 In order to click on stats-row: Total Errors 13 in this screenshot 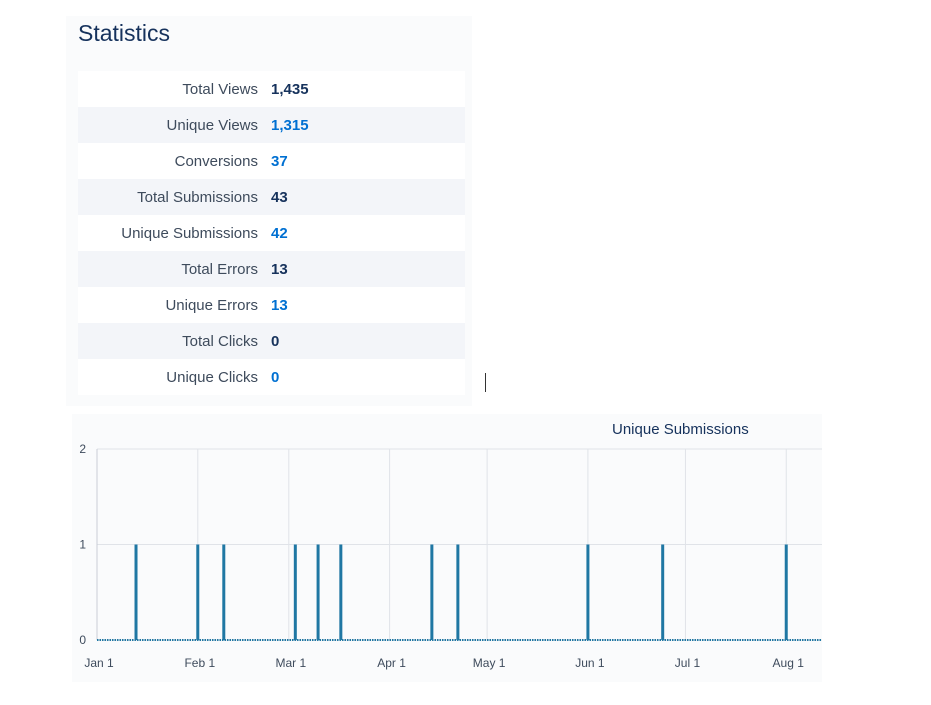, I will do `click(271, 269)`.